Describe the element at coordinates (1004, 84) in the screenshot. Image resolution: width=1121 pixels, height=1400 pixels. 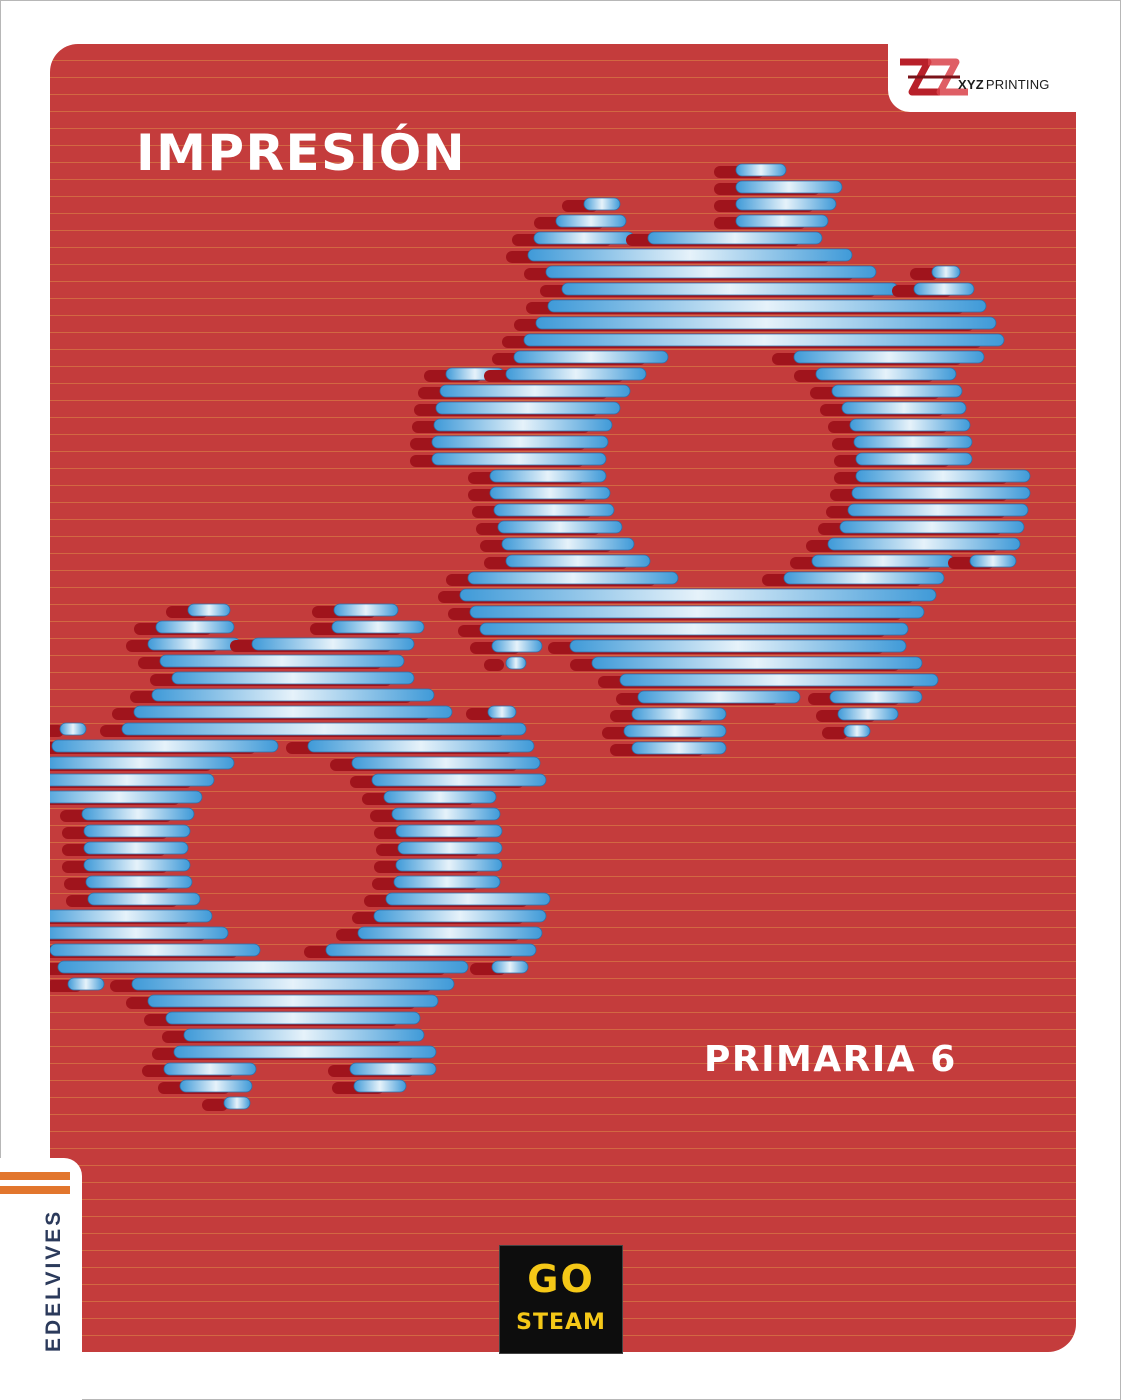
I see `brand-logo-text: XYZ PRINTING` at that location.